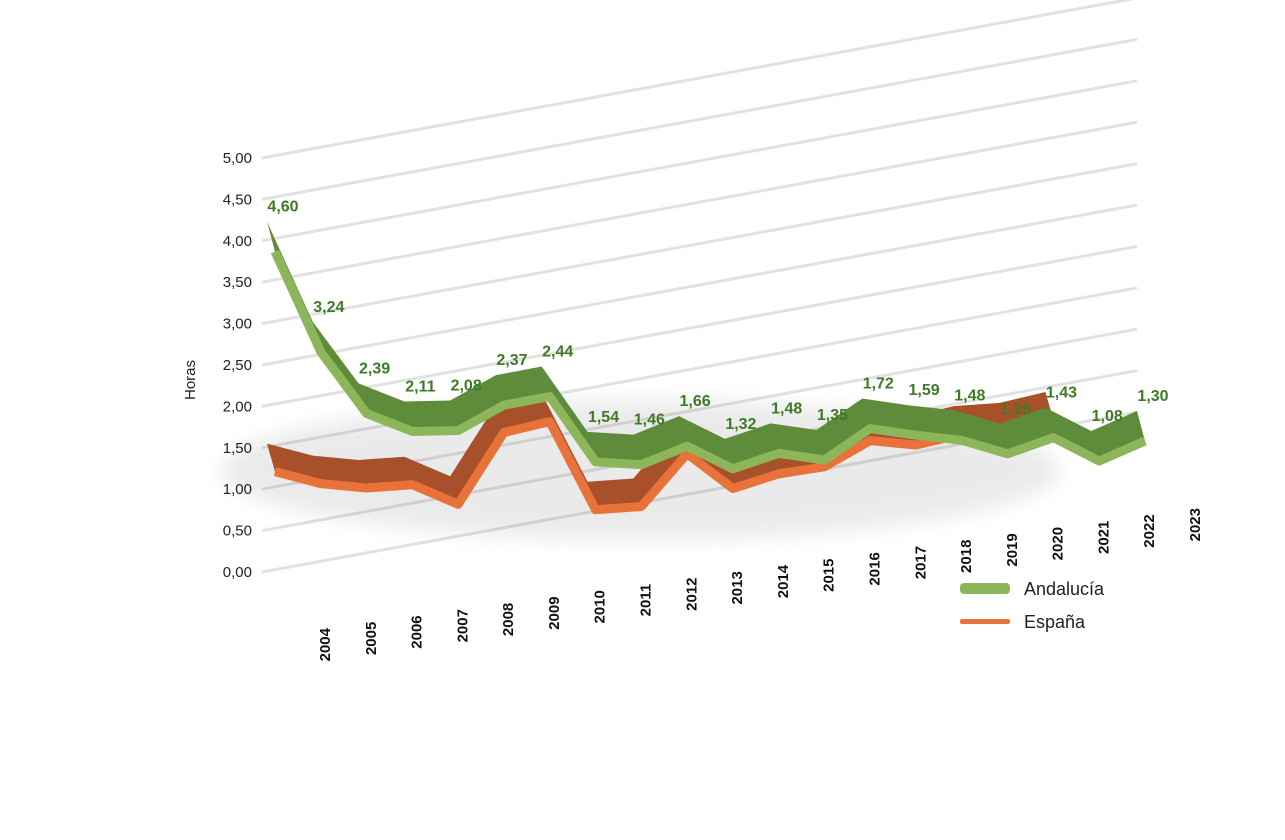 The image size is (1285, 840). Describe the element at coordinates (237, 282) in the screenshot. I see `y-tick-label: 3,50` at that location.